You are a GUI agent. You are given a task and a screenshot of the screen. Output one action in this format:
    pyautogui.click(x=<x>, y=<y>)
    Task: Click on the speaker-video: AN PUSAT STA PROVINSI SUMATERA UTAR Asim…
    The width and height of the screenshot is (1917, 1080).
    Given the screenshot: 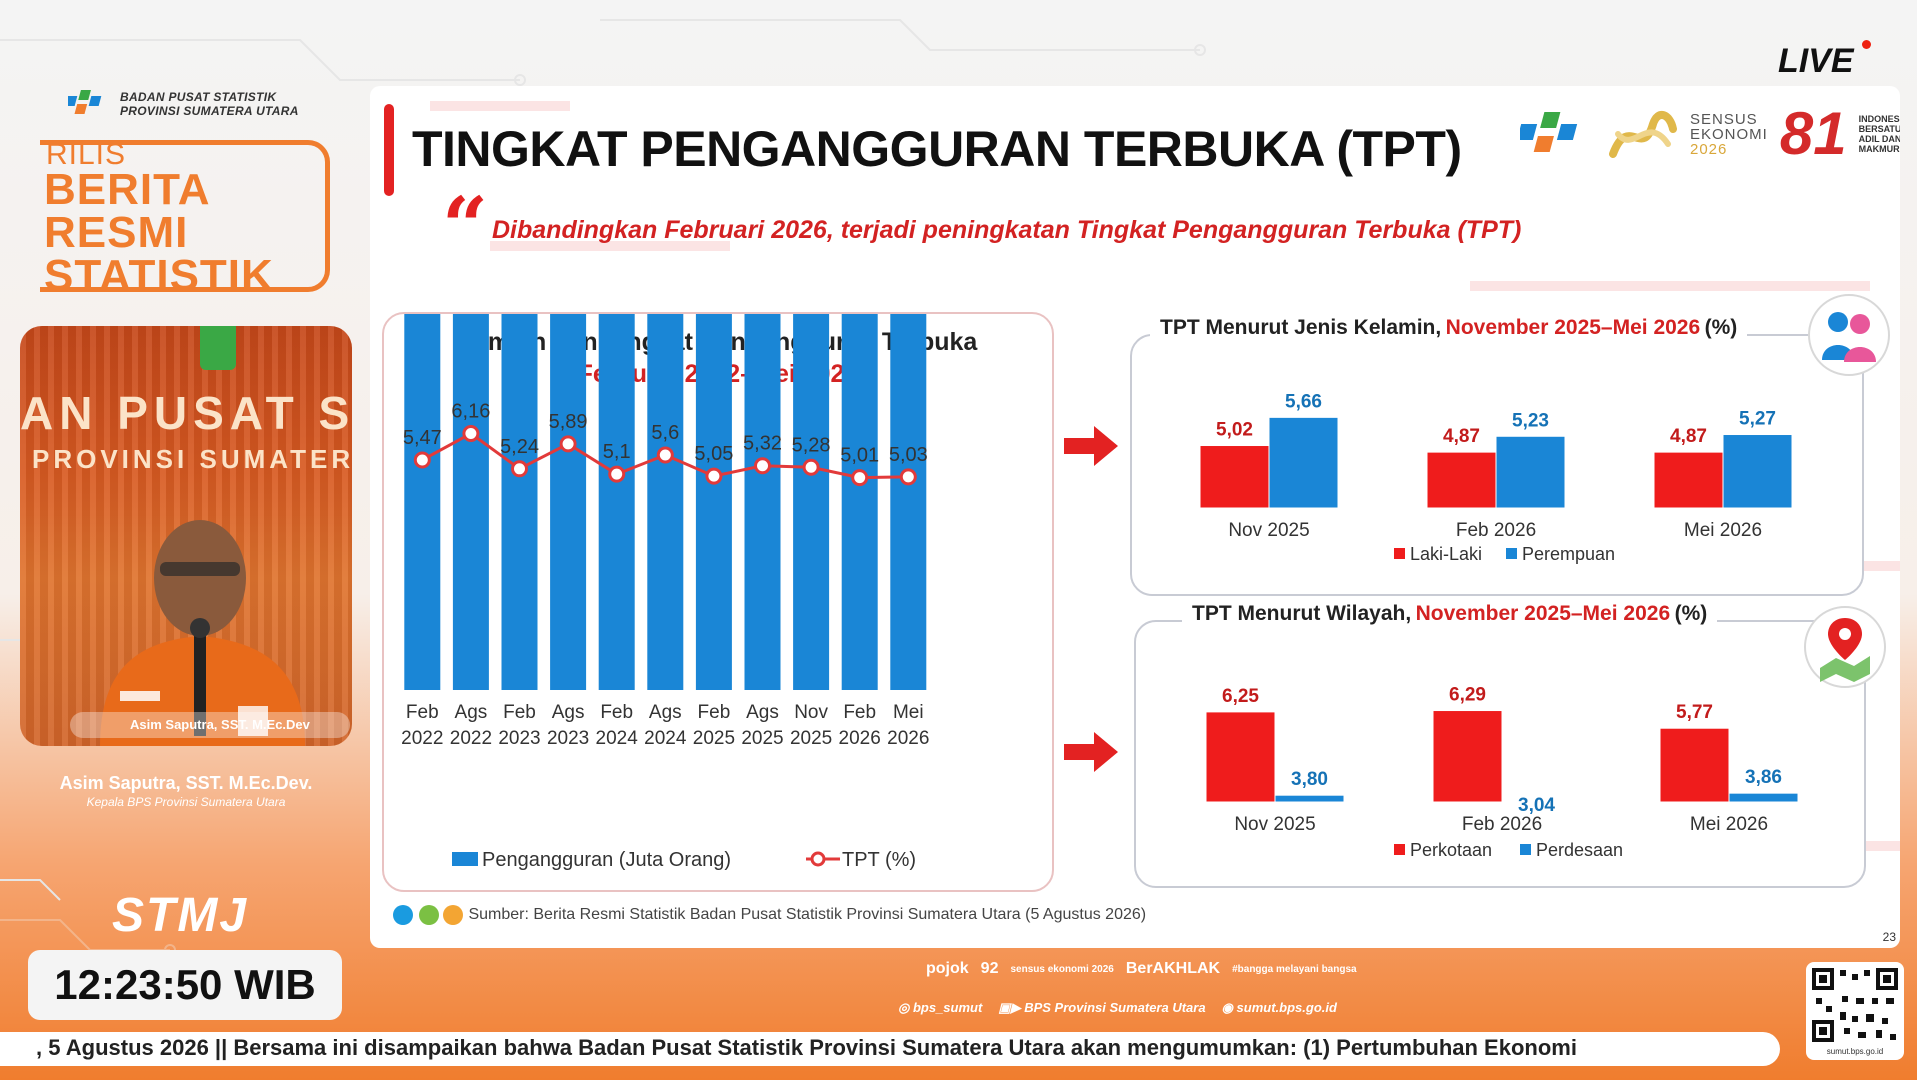 What is the action you would take?
    pyautogui.click(x=186, y=536)
    